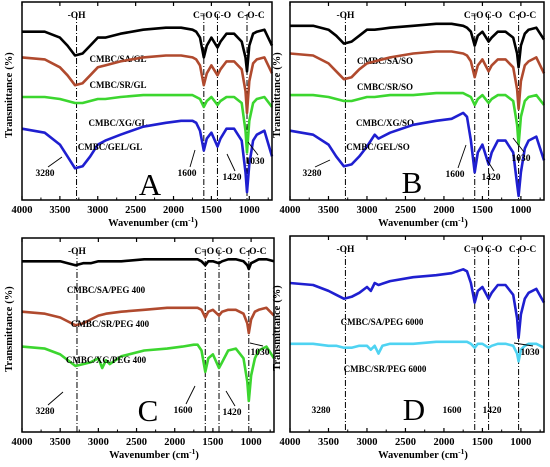  I want to click on series-label: CMBC/SA/GL, so click(117, 59).